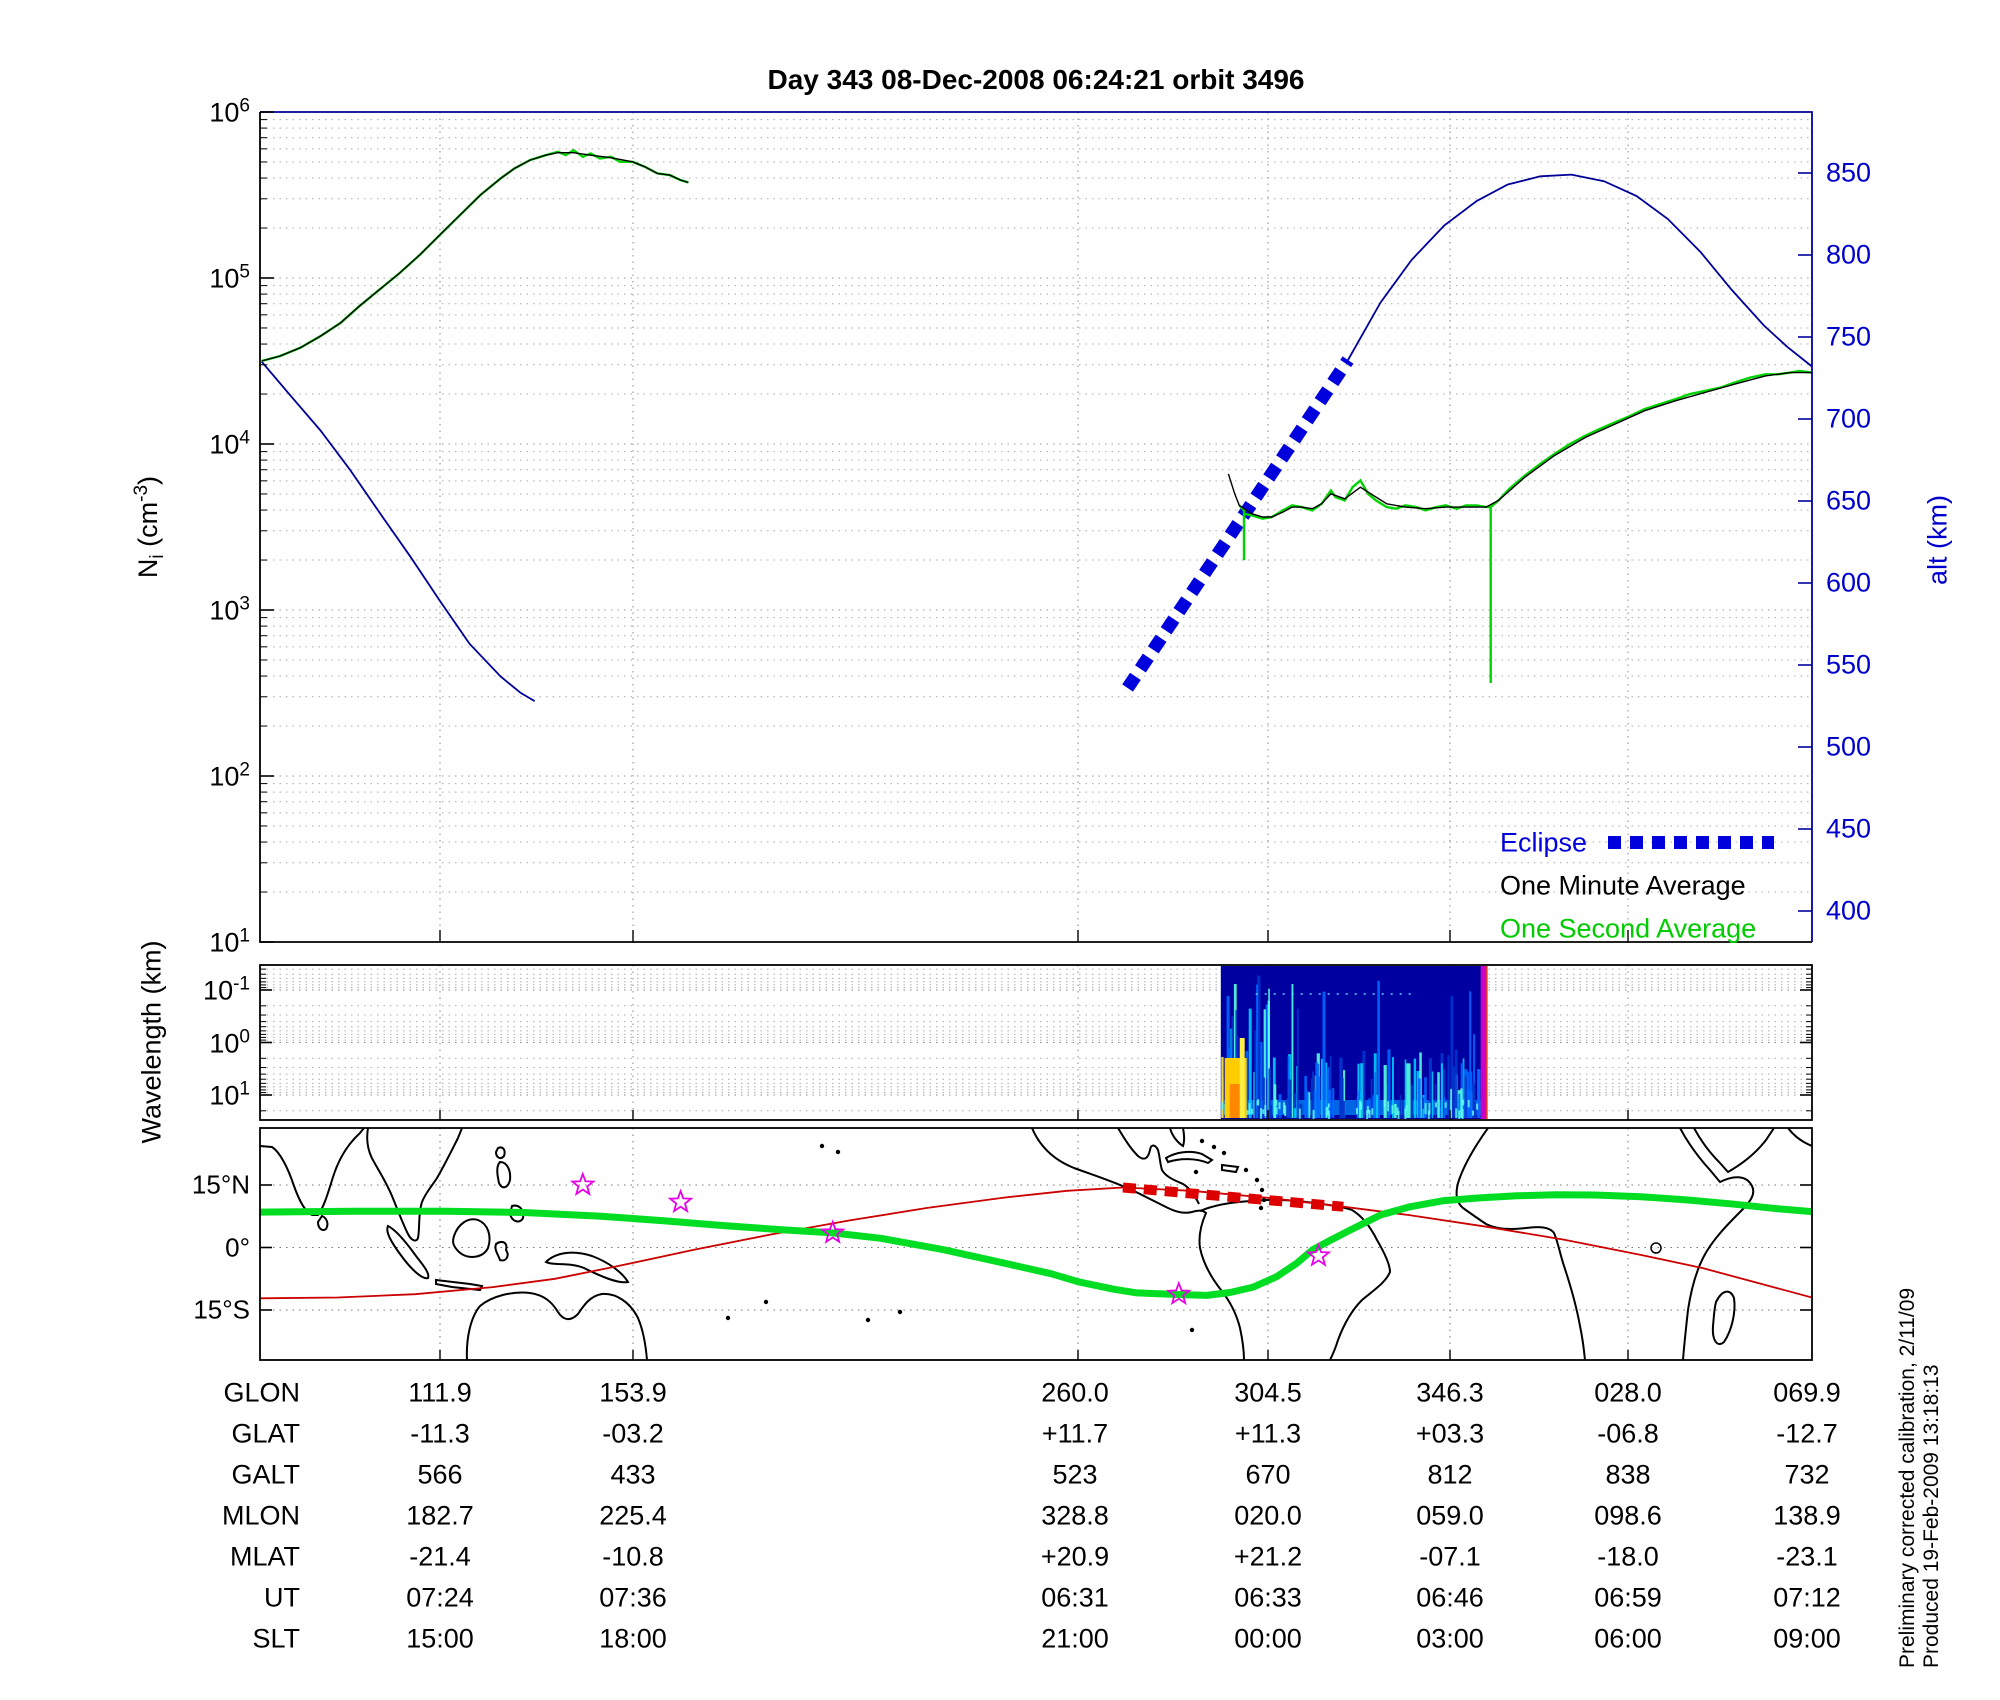  I want to click on plot-title: Day 343 08-Dec-2008 06:24:21 orbit 3496, so click(1036, 79).